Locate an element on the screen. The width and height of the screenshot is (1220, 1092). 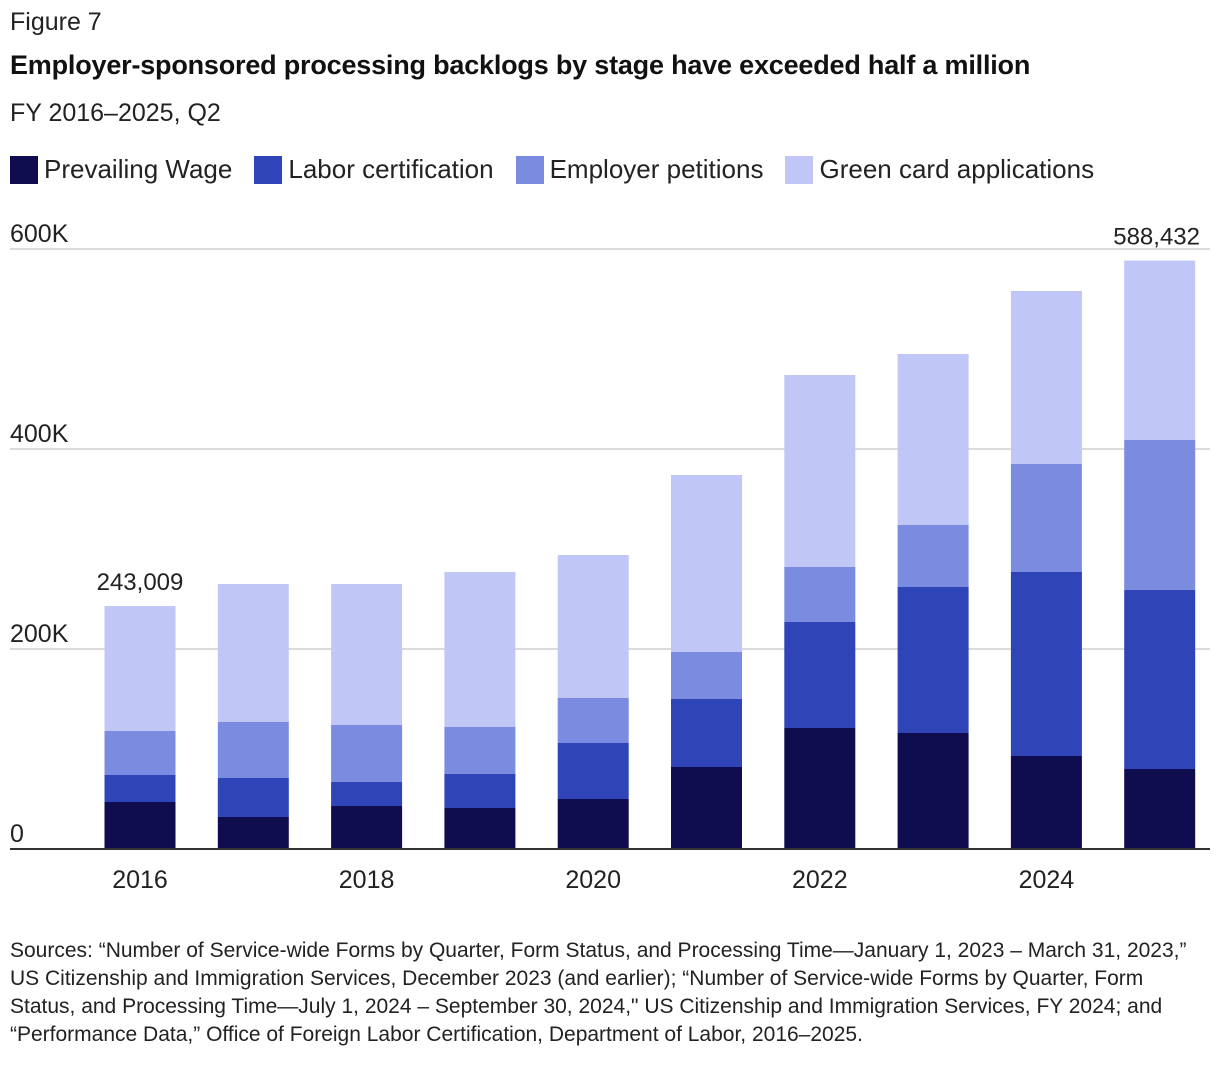
chart-subtitle: FY 2016–2025, Q2 is located at coordinates (115, 113).